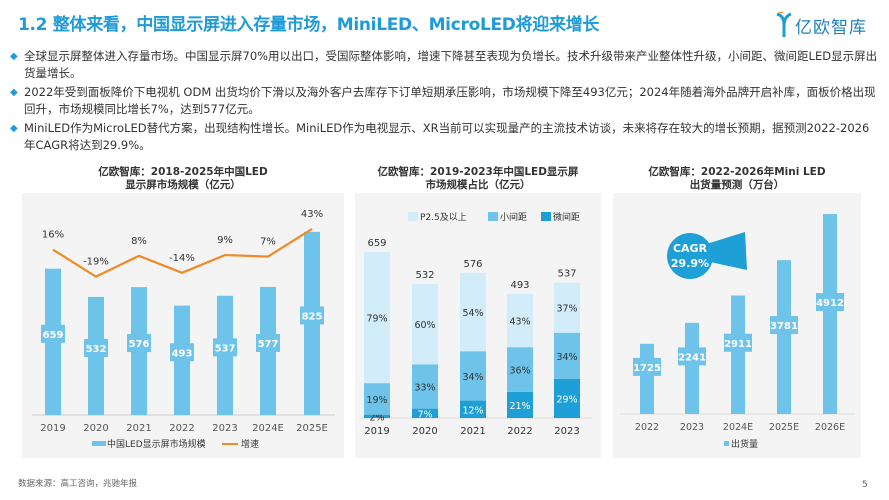 This screenshot has height=500, width=889. What do you see at coordinates (99, 443) in the screenshot?
I see `legend-swatch-market` at bounding box center [99, 443].